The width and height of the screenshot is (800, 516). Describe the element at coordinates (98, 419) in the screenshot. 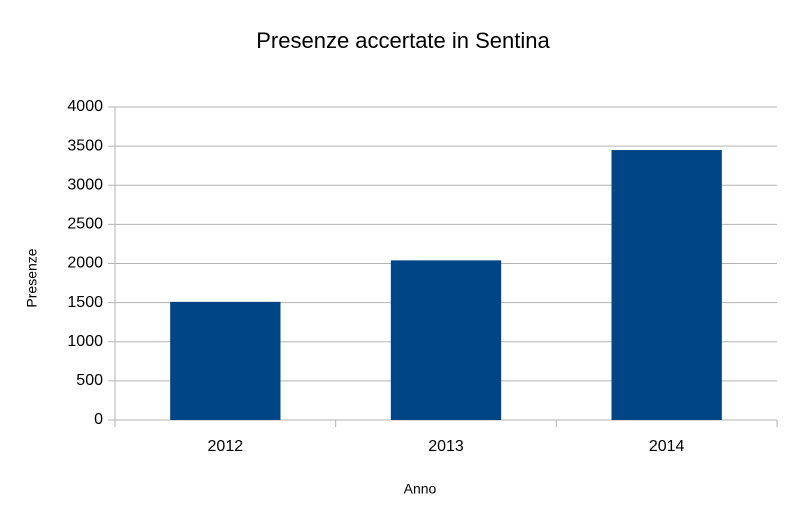

I see `y-tick-label: 0` at that location.